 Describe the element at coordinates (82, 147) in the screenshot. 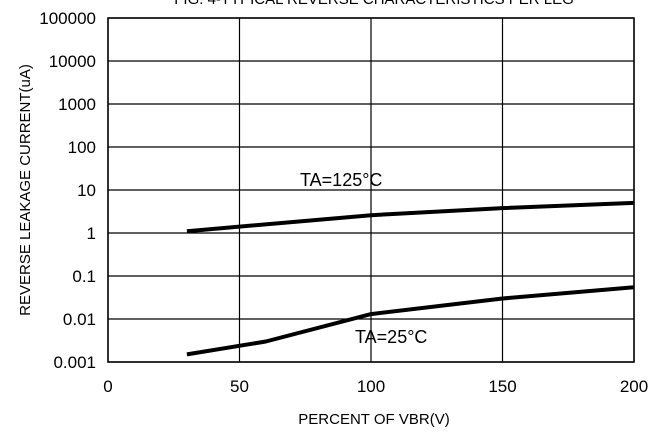

I see `y-tick-label: 100` at that location.